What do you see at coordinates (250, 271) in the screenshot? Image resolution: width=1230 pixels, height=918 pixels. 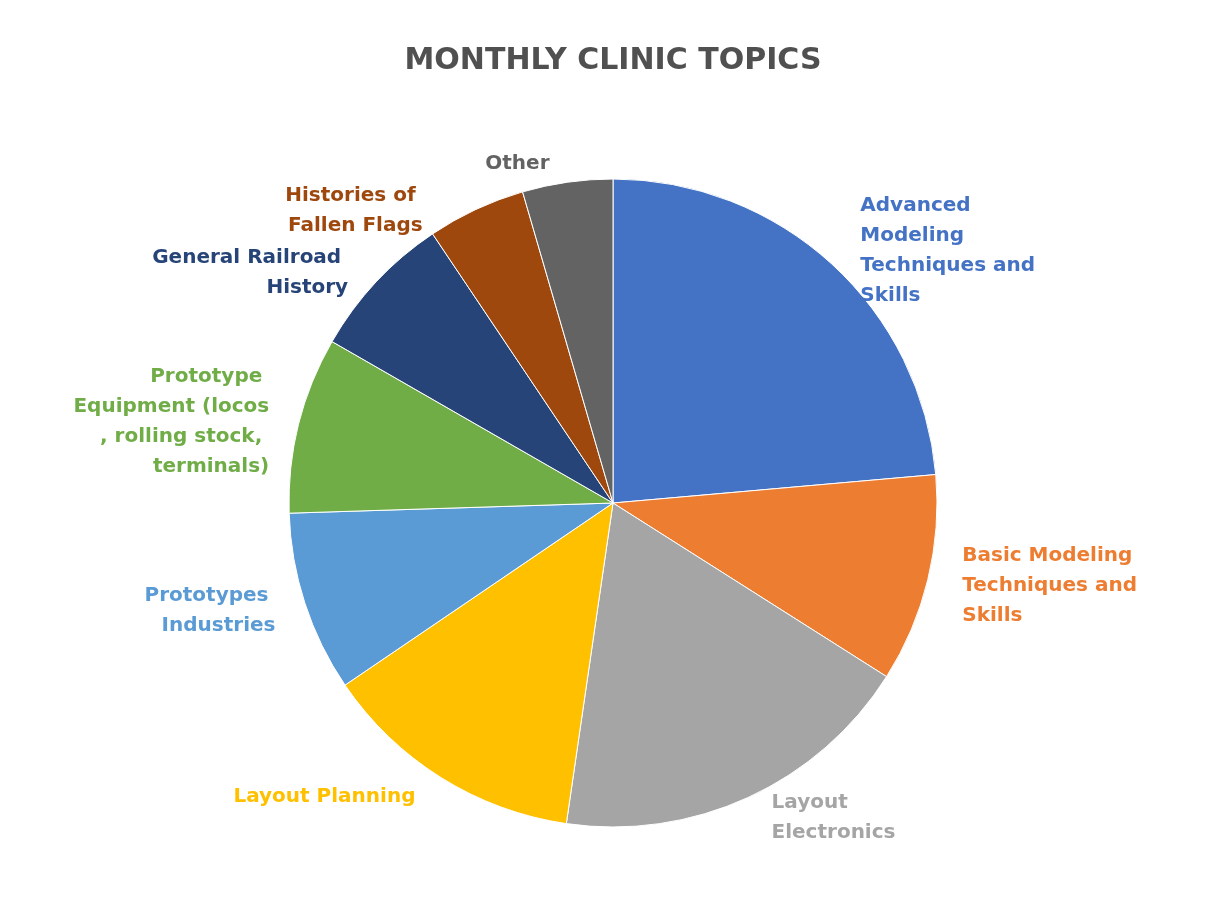 I see `slice-label: General Railroad History` at bounding box center [250, 271].